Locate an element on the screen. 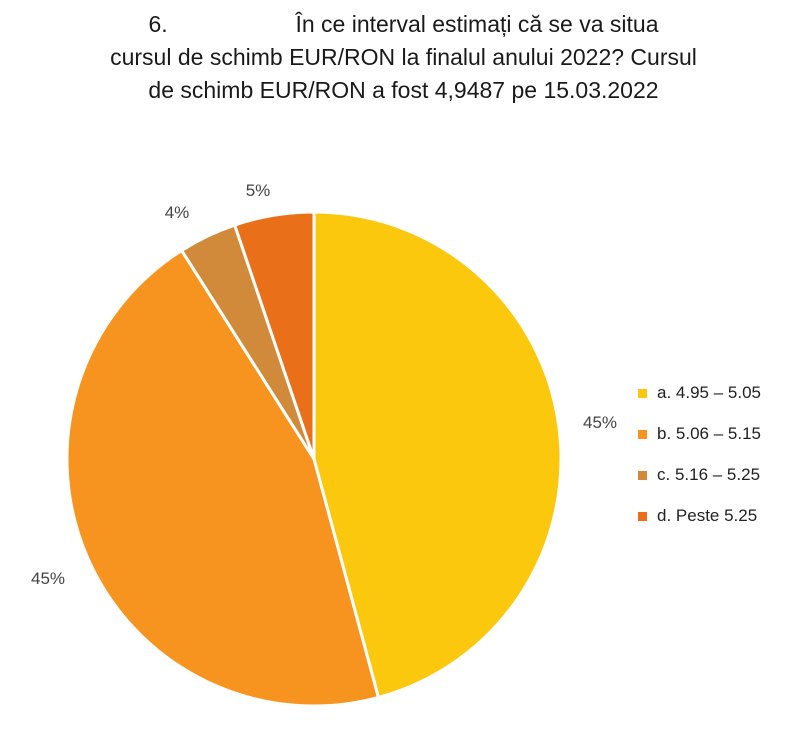 Image resolution: width=807 pixels, height=752 pixels. data-label-a: 45% is located at coordinates (600, 422).